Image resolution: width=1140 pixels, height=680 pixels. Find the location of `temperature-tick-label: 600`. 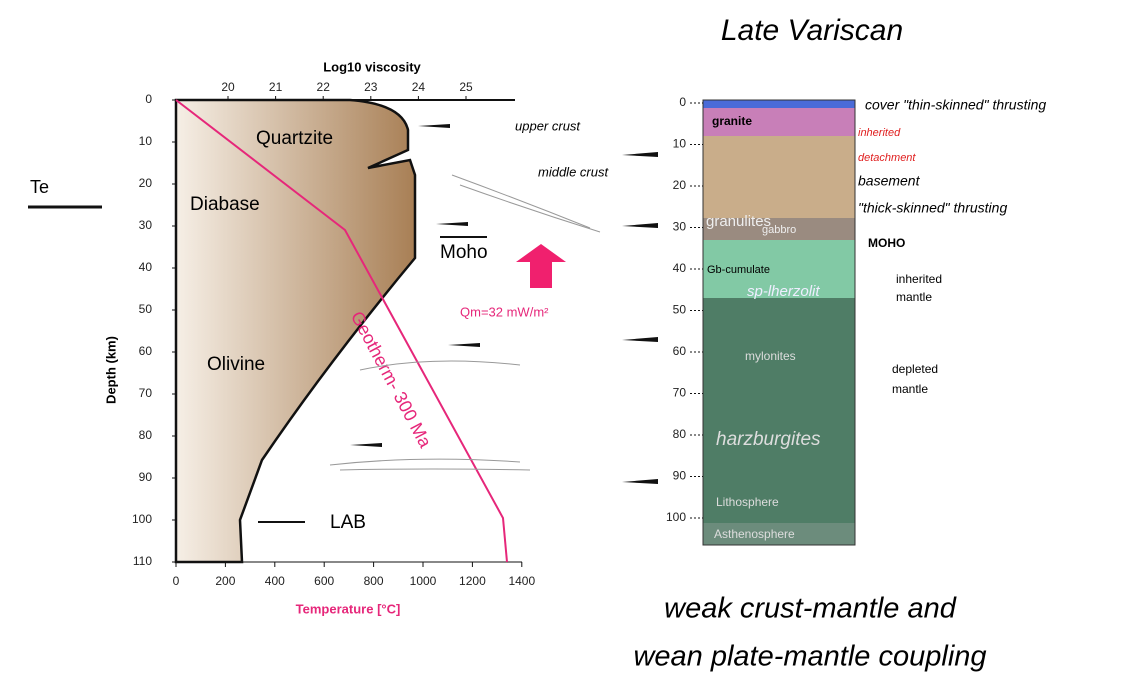

temperature-tick-label: 600 is located at coordinates (324, 581).